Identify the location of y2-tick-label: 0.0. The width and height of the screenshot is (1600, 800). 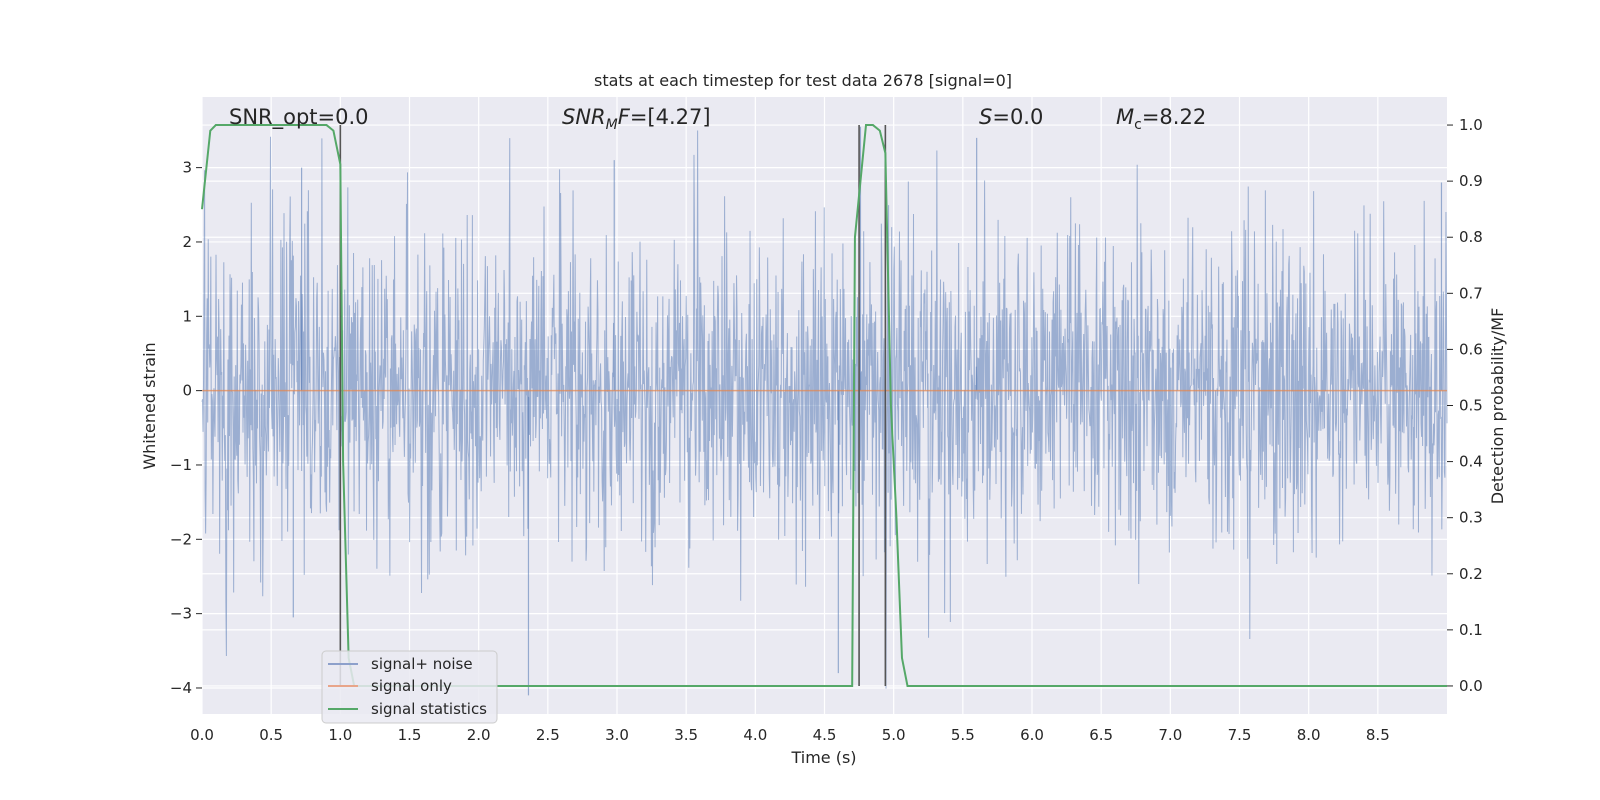
(1471, 686).